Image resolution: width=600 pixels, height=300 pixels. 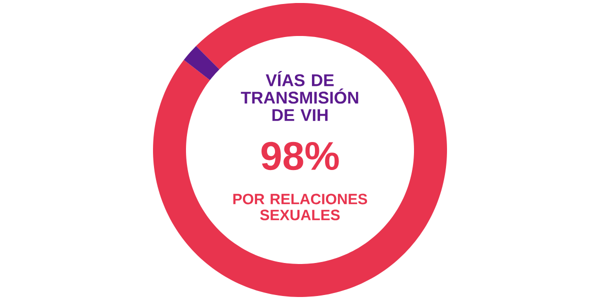 I want to click on text: VÍAS DE TRANSMISIÓN DE VIH, so click(x=299, y=96).